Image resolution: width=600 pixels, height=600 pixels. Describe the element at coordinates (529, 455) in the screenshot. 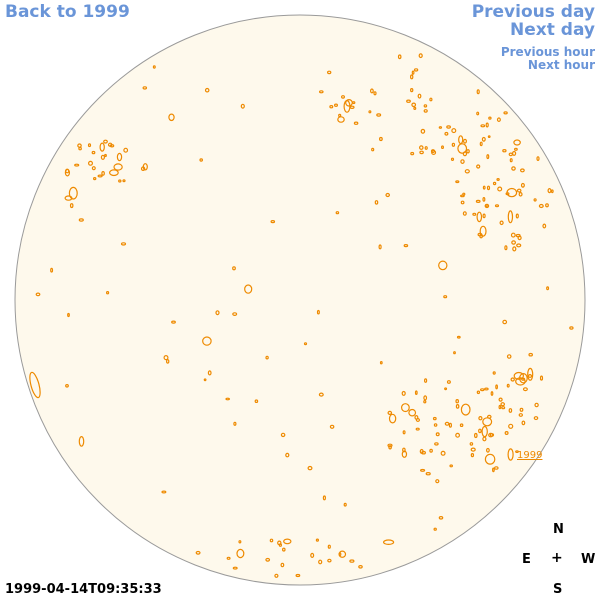

I see `year-marker: 1999` at that location.